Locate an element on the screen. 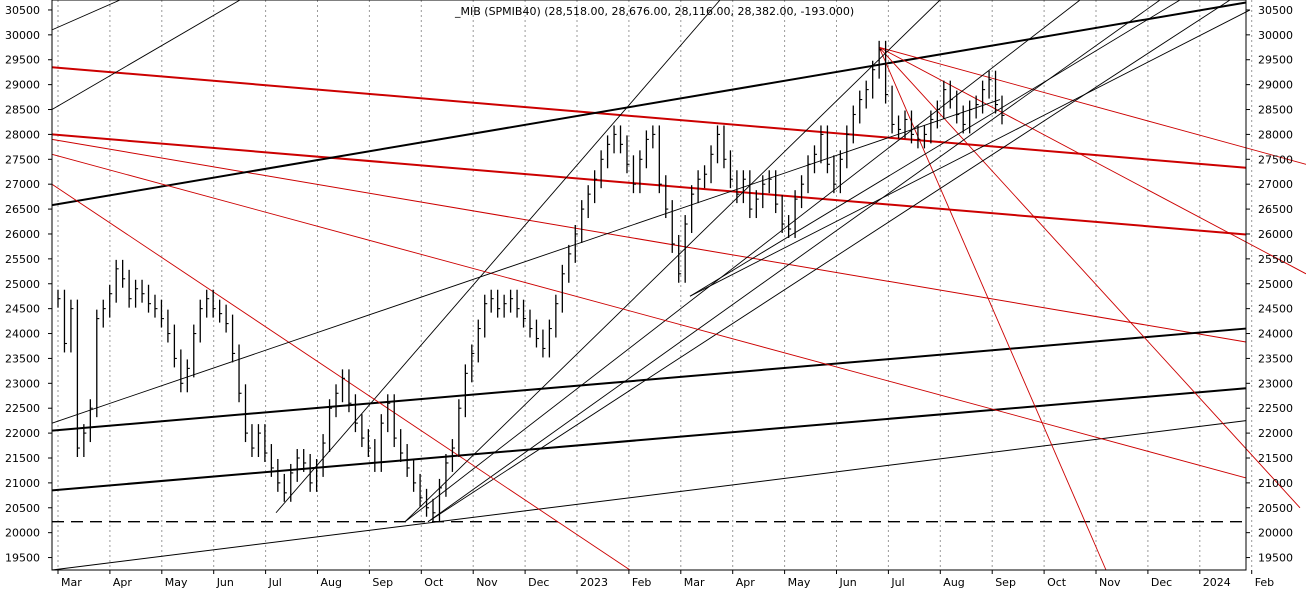 Image resolution: width=1306 pixels, height=590 pixels. y-tick-label-right: 27000 is located at coordinates (1275, 184).